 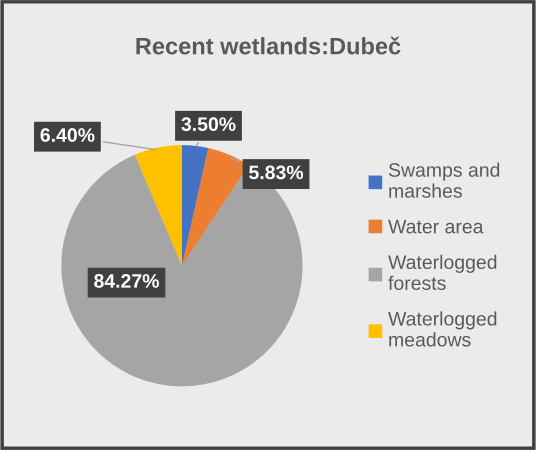 What do you see at coordinates (442, 272) in the screenshot?
I see `legend-label: Waterlogged forests` at bounding box center [442, 272].